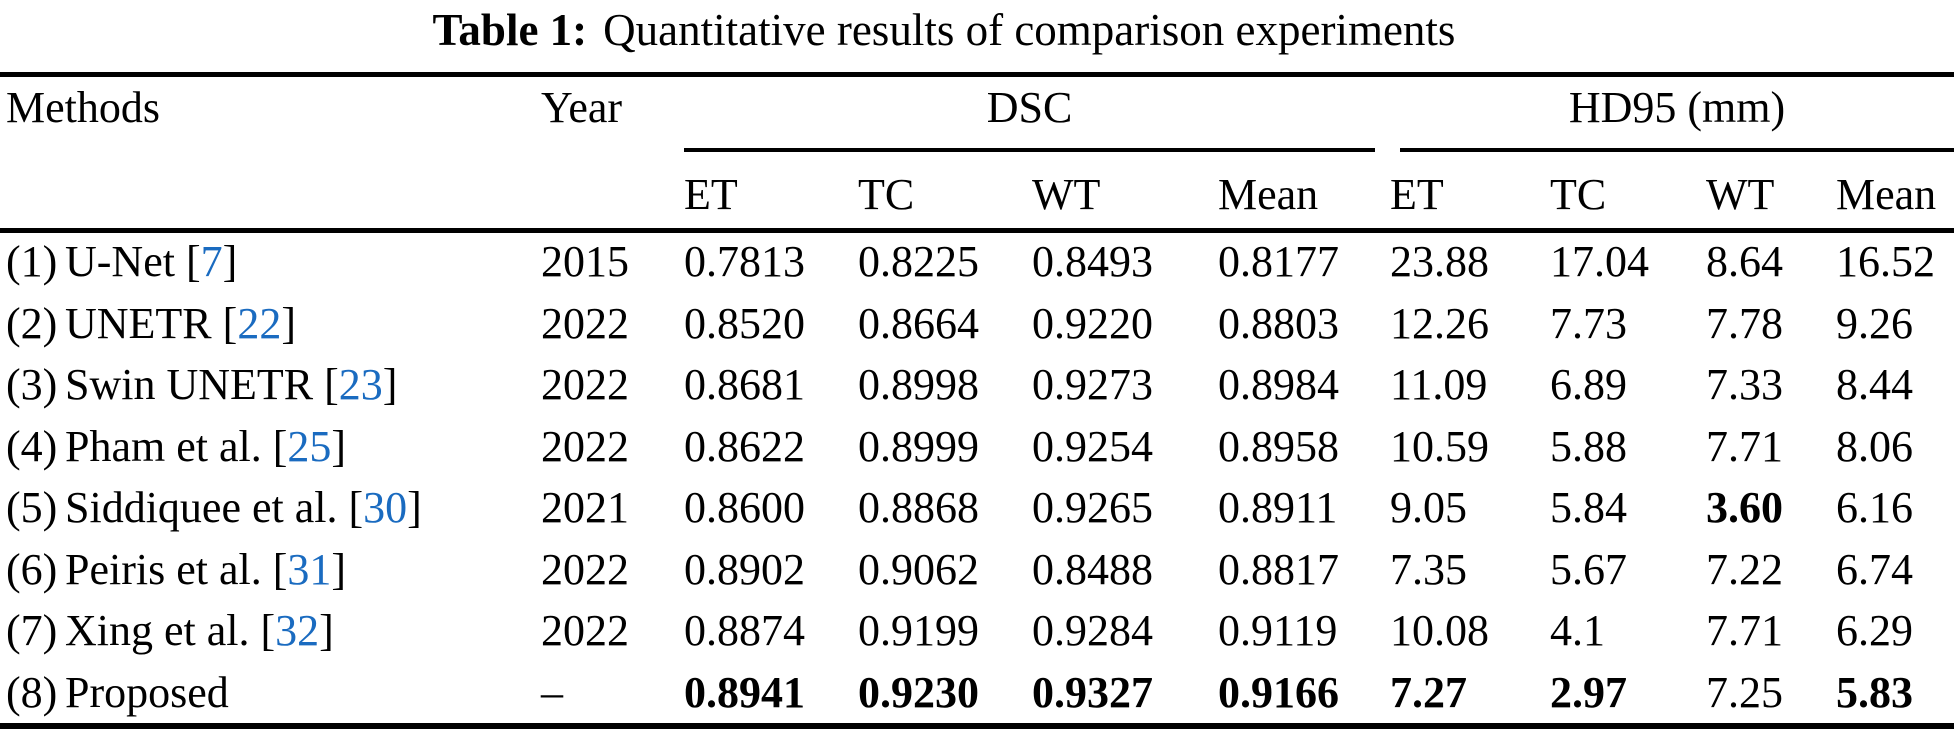 The image size is (1954, 737). What do you see at coordinates (918, 692) in the screenshot?
I see `dsc-tc-value-best: 0.9230` at bounding box center [918, 692].